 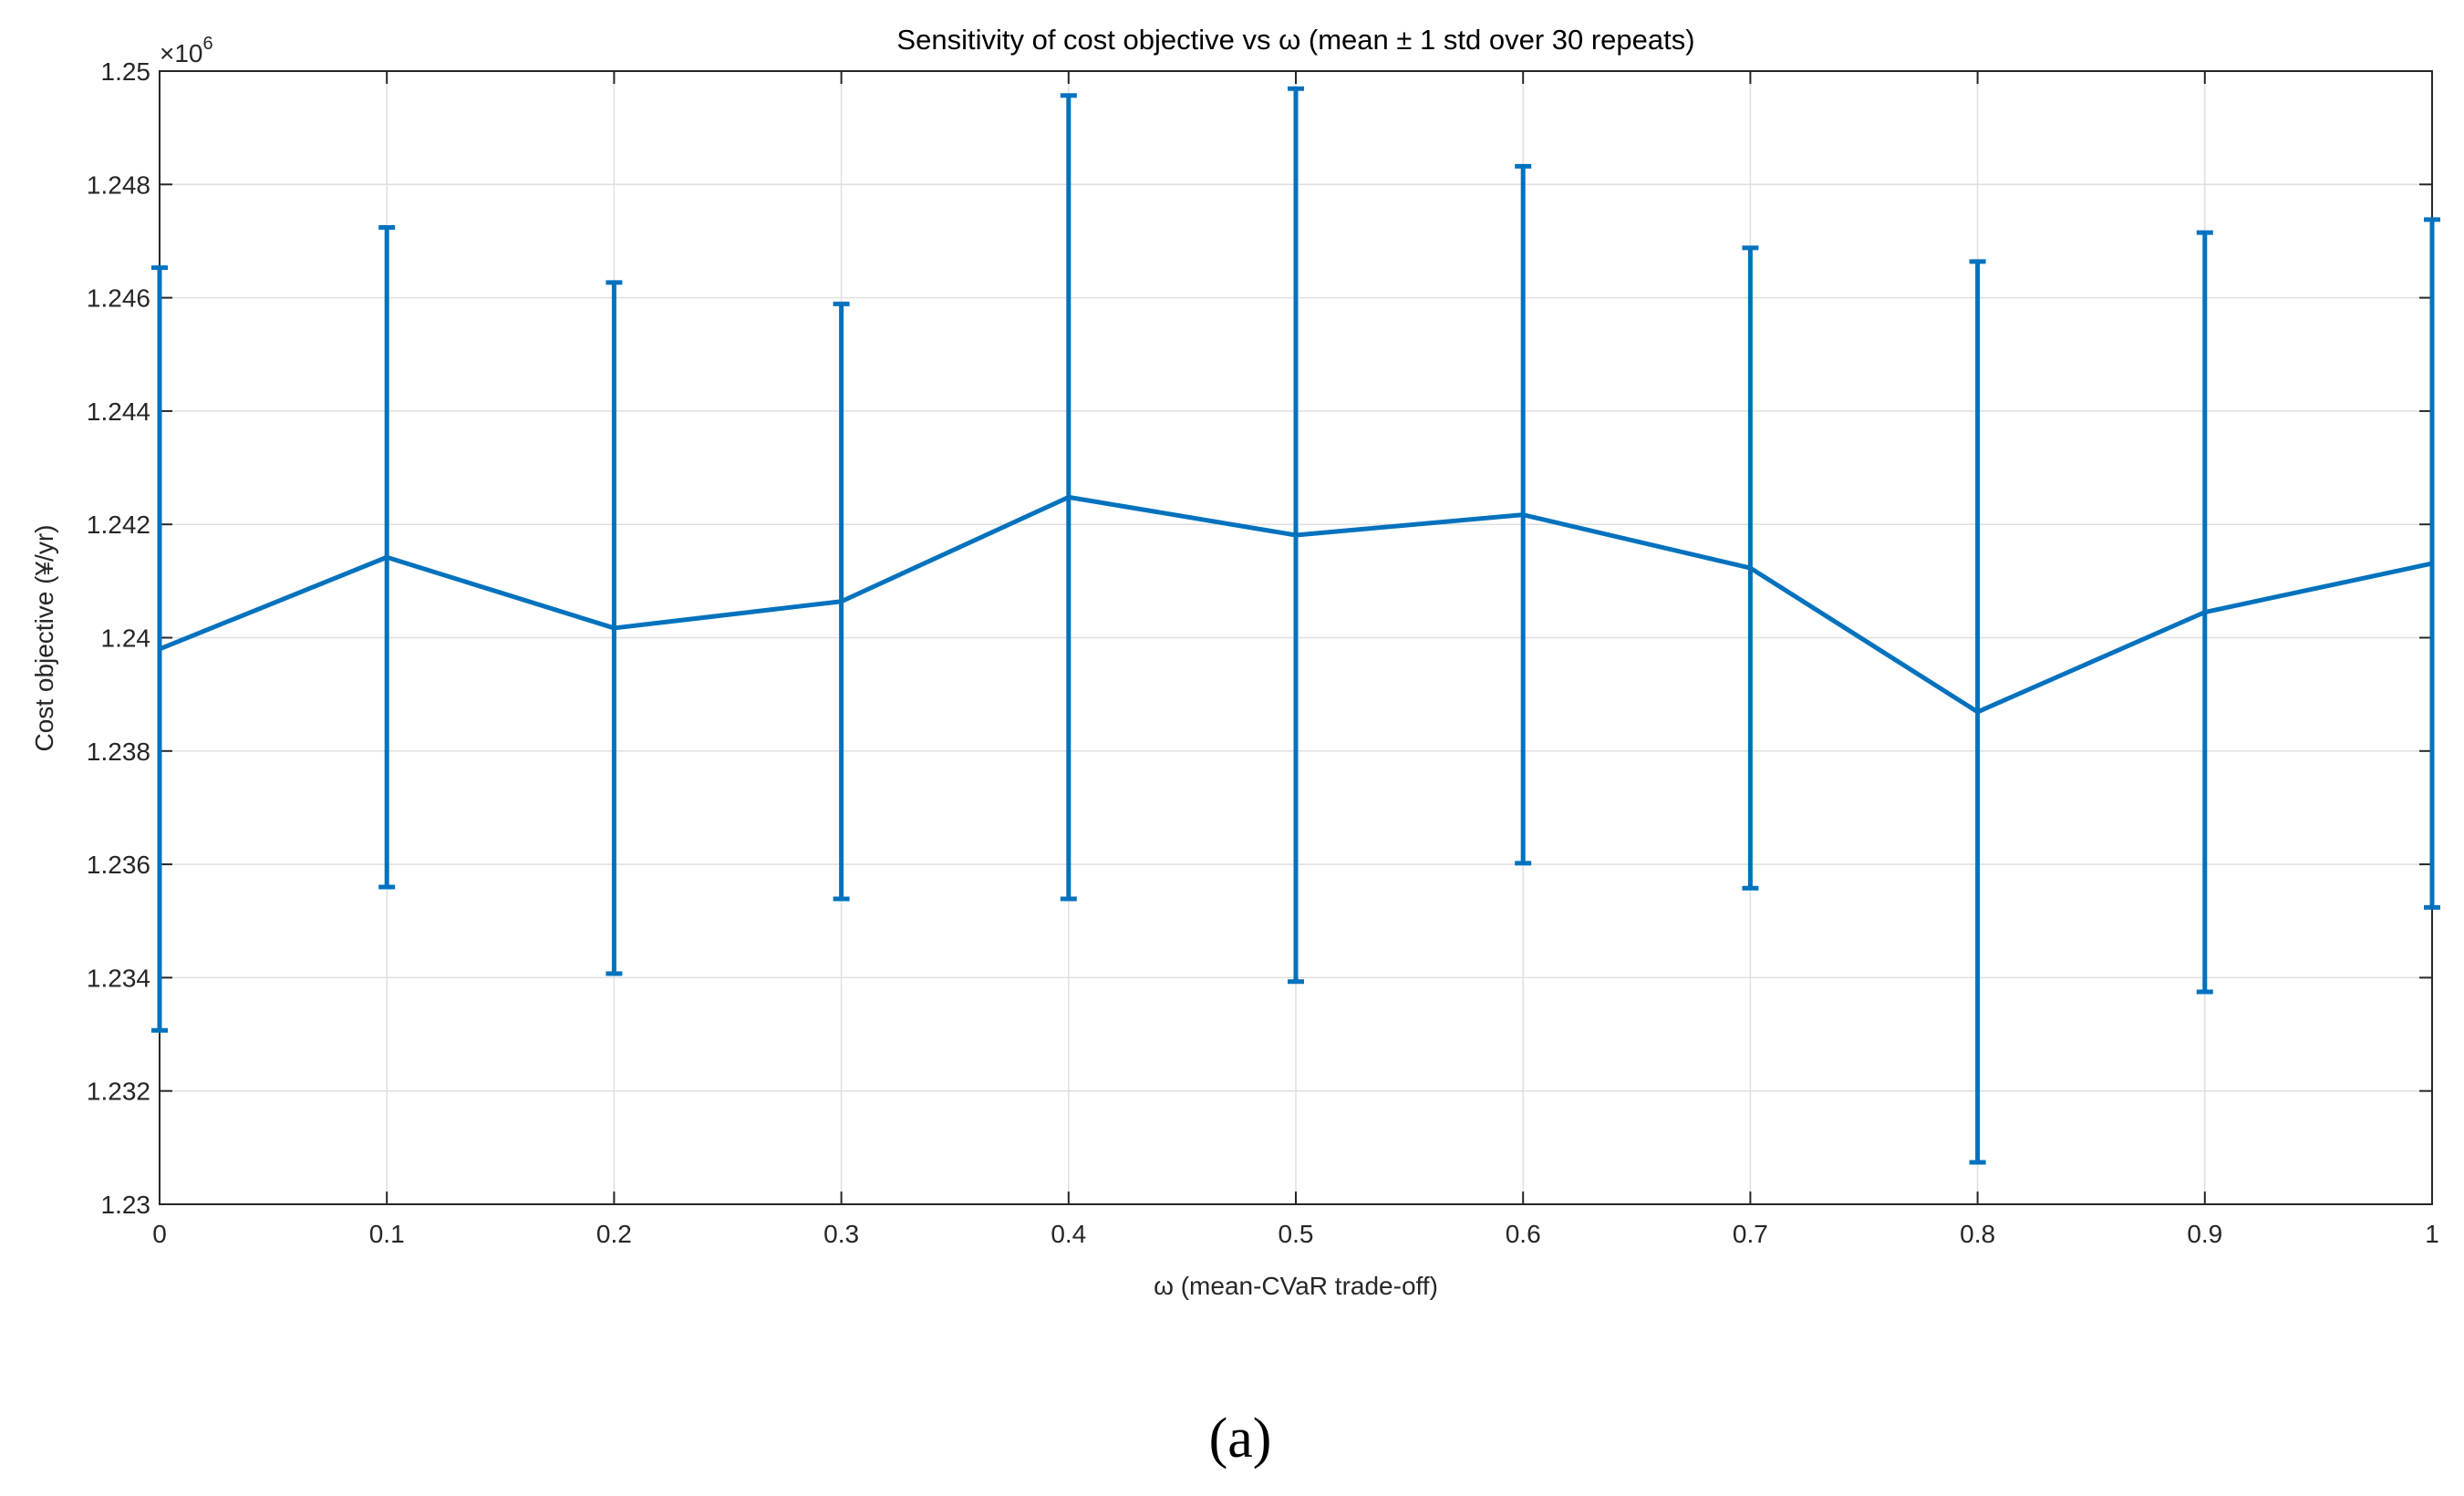 I want to click on y-tick-label: 1.236, so click(x=119, y=865).